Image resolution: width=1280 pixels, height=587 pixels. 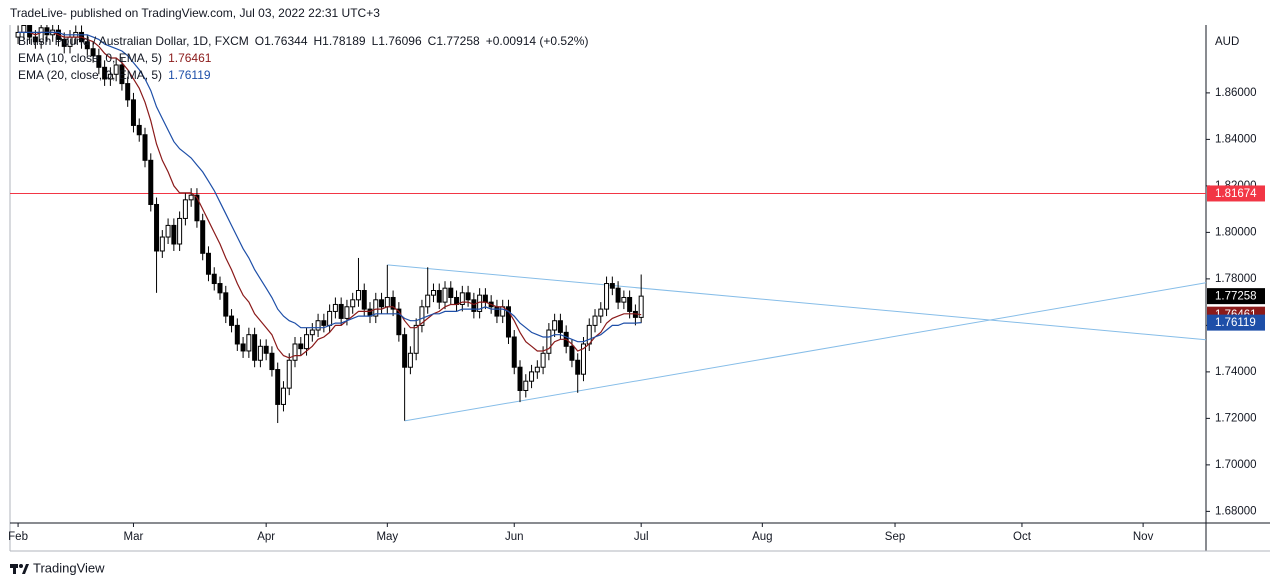 I want to click on y-tick-label: 1.68000, so click(x=1236, y=511).